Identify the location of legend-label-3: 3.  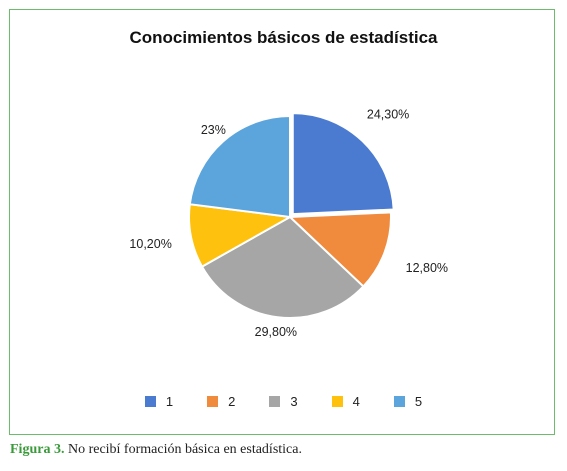
(294, 401).